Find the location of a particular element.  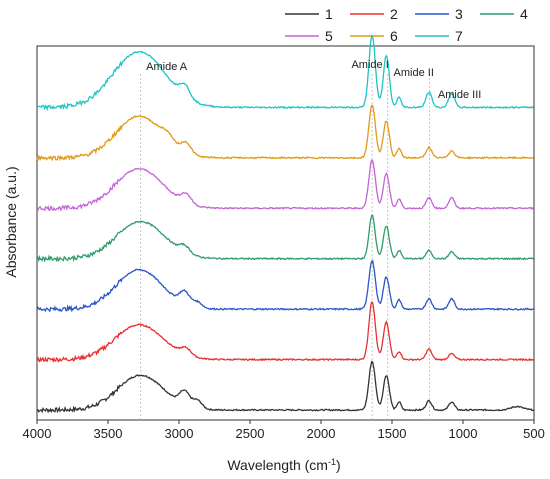

legend-label-3: 3 is located at coordinates (459, 14).